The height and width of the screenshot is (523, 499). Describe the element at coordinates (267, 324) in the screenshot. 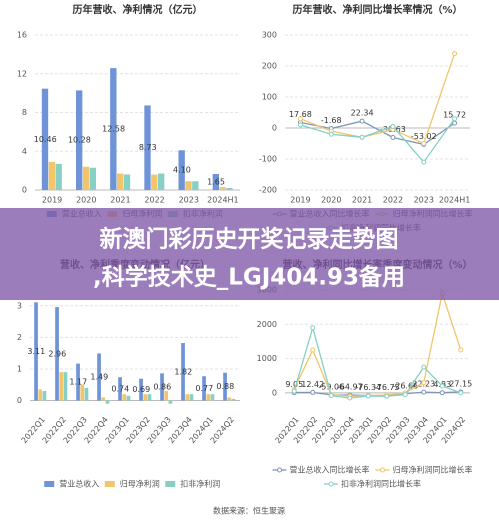

I see `y-tick-label: 2000` at that location.